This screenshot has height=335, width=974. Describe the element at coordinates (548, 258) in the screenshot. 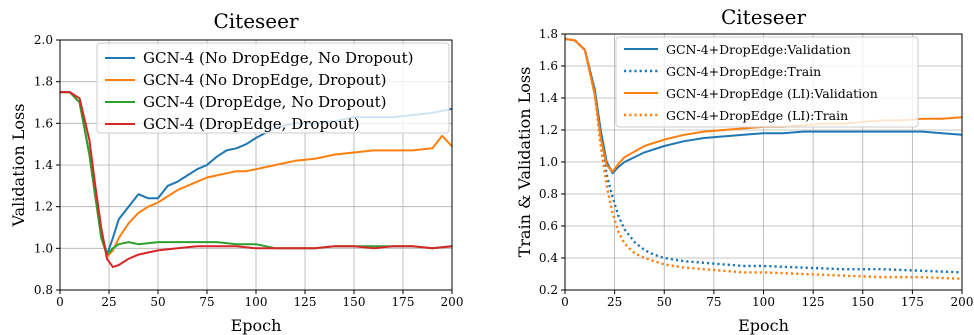

I see `y-tick-label: 0.4` at that location.